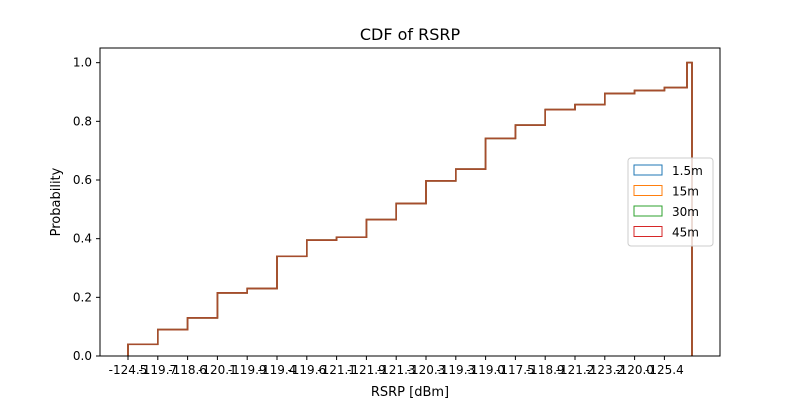 Image resolution: width=800 pixels, height=404 pixels. What do you see at coordinates (687, 171) in the screenshot?
I see `legend-label: 1.5m` at bounding box center [687, 171].